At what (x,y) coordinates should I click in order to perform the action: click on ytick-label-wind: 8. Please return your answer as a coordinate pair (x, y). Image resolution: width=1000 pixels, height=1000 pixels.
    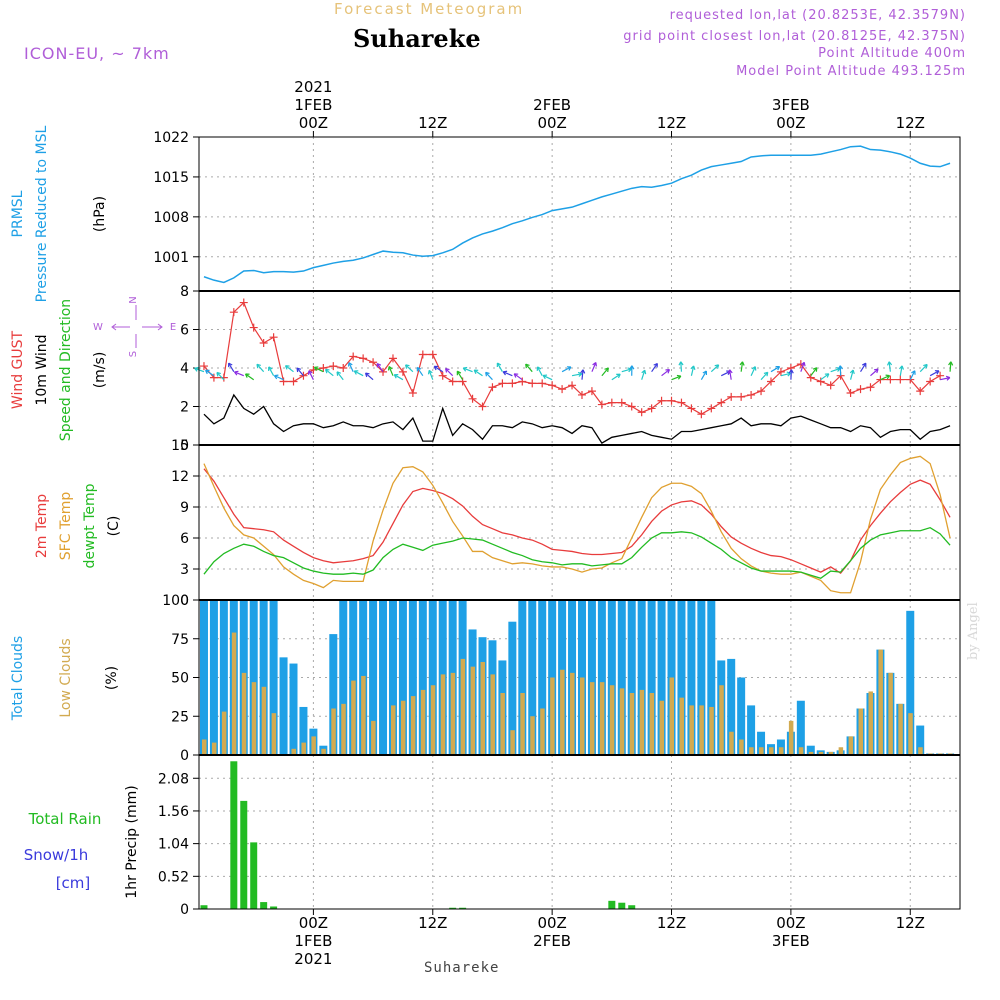
    Looking at the image, I should click on (184, 292).